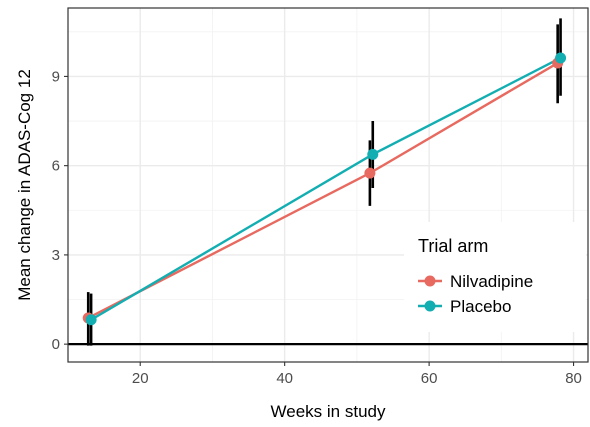 Image resolution: width=590 pixels, height=427 pixels. I want to click on legend-item-nilvadipine: Nilvadipine, so click(475, 281).